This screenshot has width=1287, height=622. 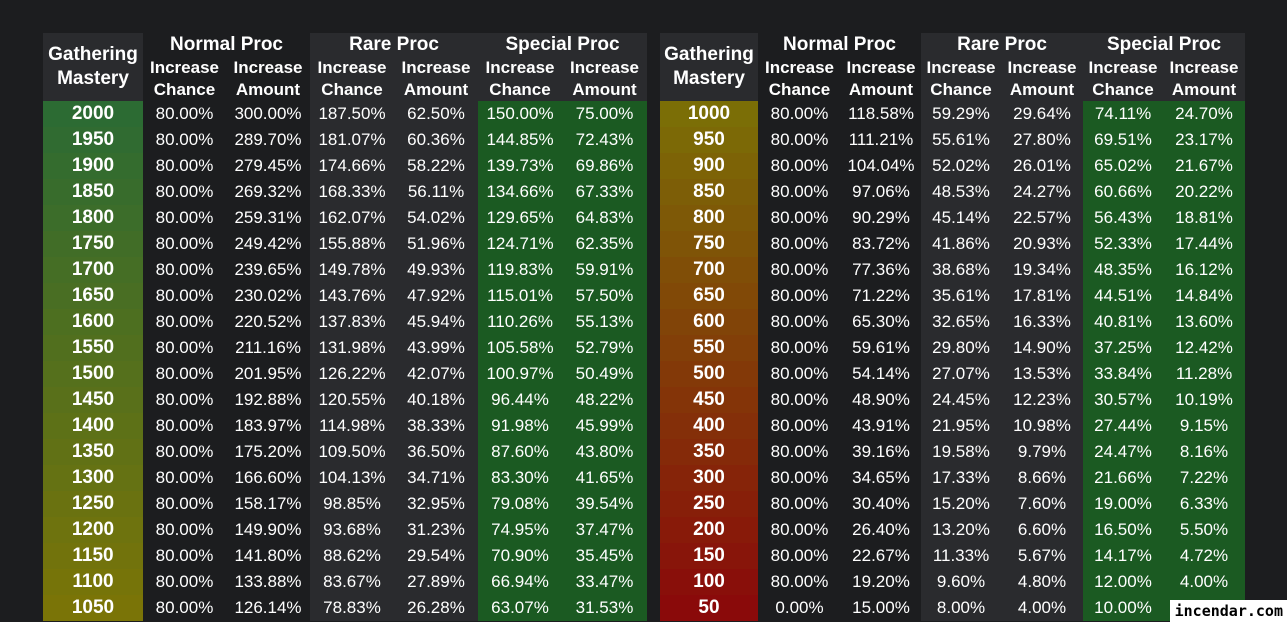 I want to click on normal-amount: 104.04%, so click(x=881, y=166).